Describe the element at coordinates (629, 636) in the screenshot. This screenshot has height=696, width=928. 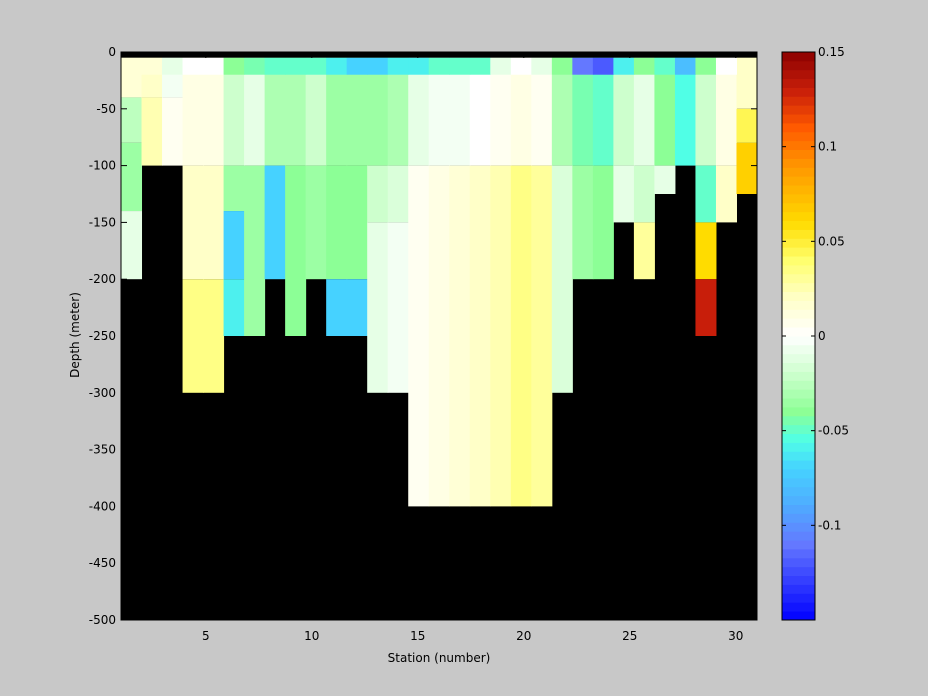
I see `x-tick-label: 25` at that location.